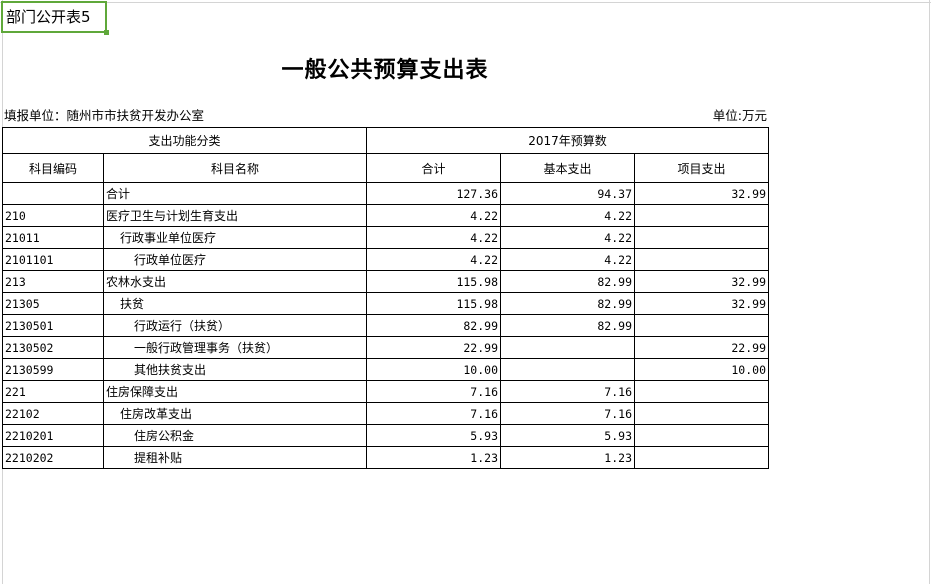 This screenshot has width=931, height=584. I want to click on table-row: 2101101 行政单位医疗 4.22 4.22, so click(385, 259).